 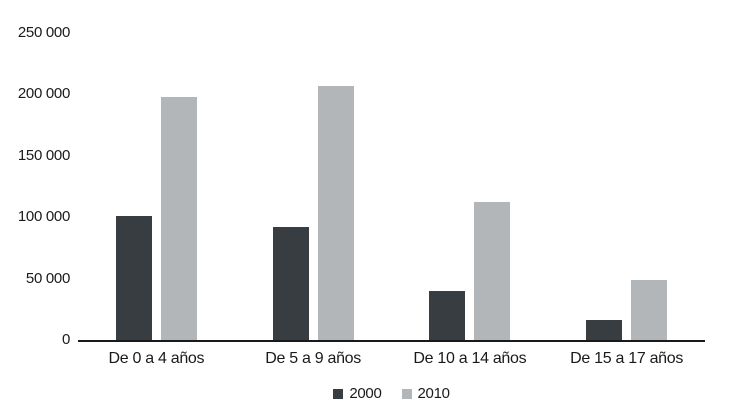 What do you see at coordinates (43, 32) in the screenshot?
I see `y-axis-tick-label: 250 000` at bounding box center [43, 32].